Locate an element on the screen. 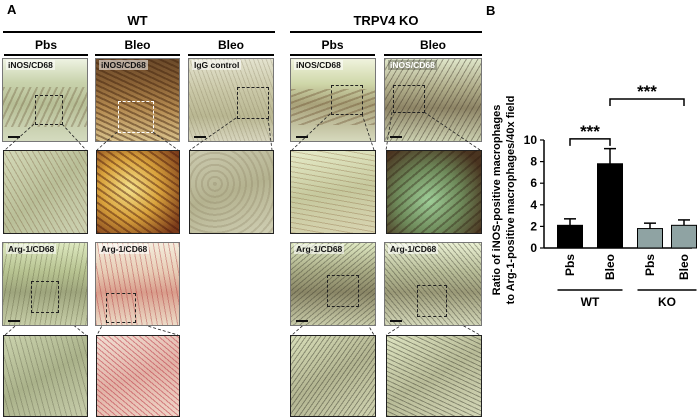 Image resolution: width=697 pixels, height=420 pixels. group-title-ko: TRPV4 KO is located at coordinates (386, 20).